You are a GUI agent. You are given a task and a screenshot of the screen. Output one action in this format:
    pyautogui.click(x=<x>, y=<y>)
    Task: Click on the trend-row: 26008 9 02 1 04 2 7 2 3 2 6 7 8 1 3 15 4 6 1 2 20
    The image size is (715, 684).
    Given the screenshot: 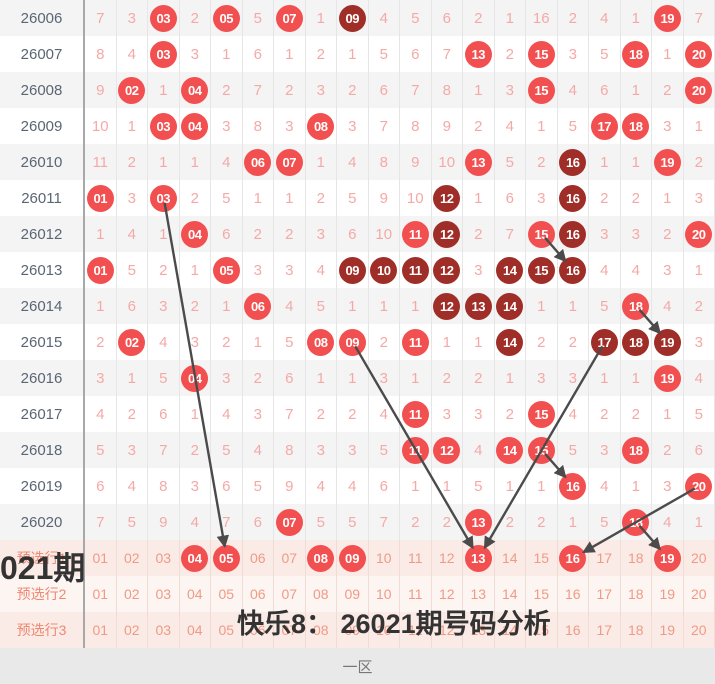 What is the action you would take?
    pyautogui.click(x=357, y=90)
    